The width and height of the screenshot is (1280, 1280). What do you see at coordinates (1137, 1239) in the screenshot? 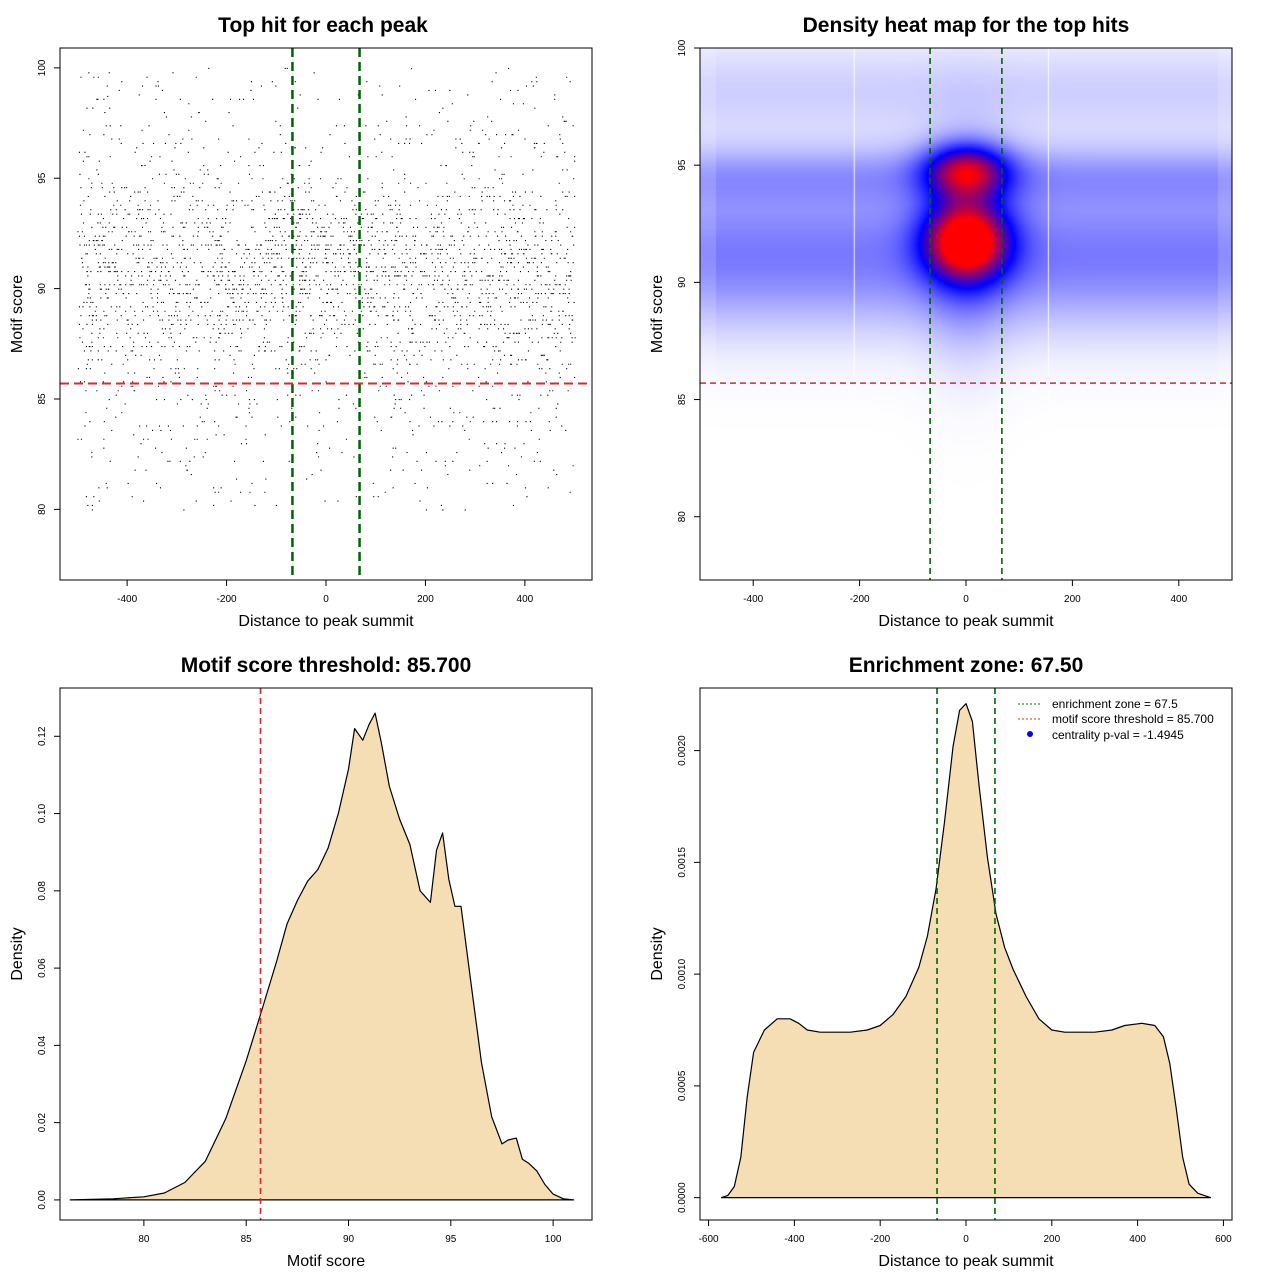
I see `distance-density-x-tick-label: 400` at bounding box center [1137, 1239].